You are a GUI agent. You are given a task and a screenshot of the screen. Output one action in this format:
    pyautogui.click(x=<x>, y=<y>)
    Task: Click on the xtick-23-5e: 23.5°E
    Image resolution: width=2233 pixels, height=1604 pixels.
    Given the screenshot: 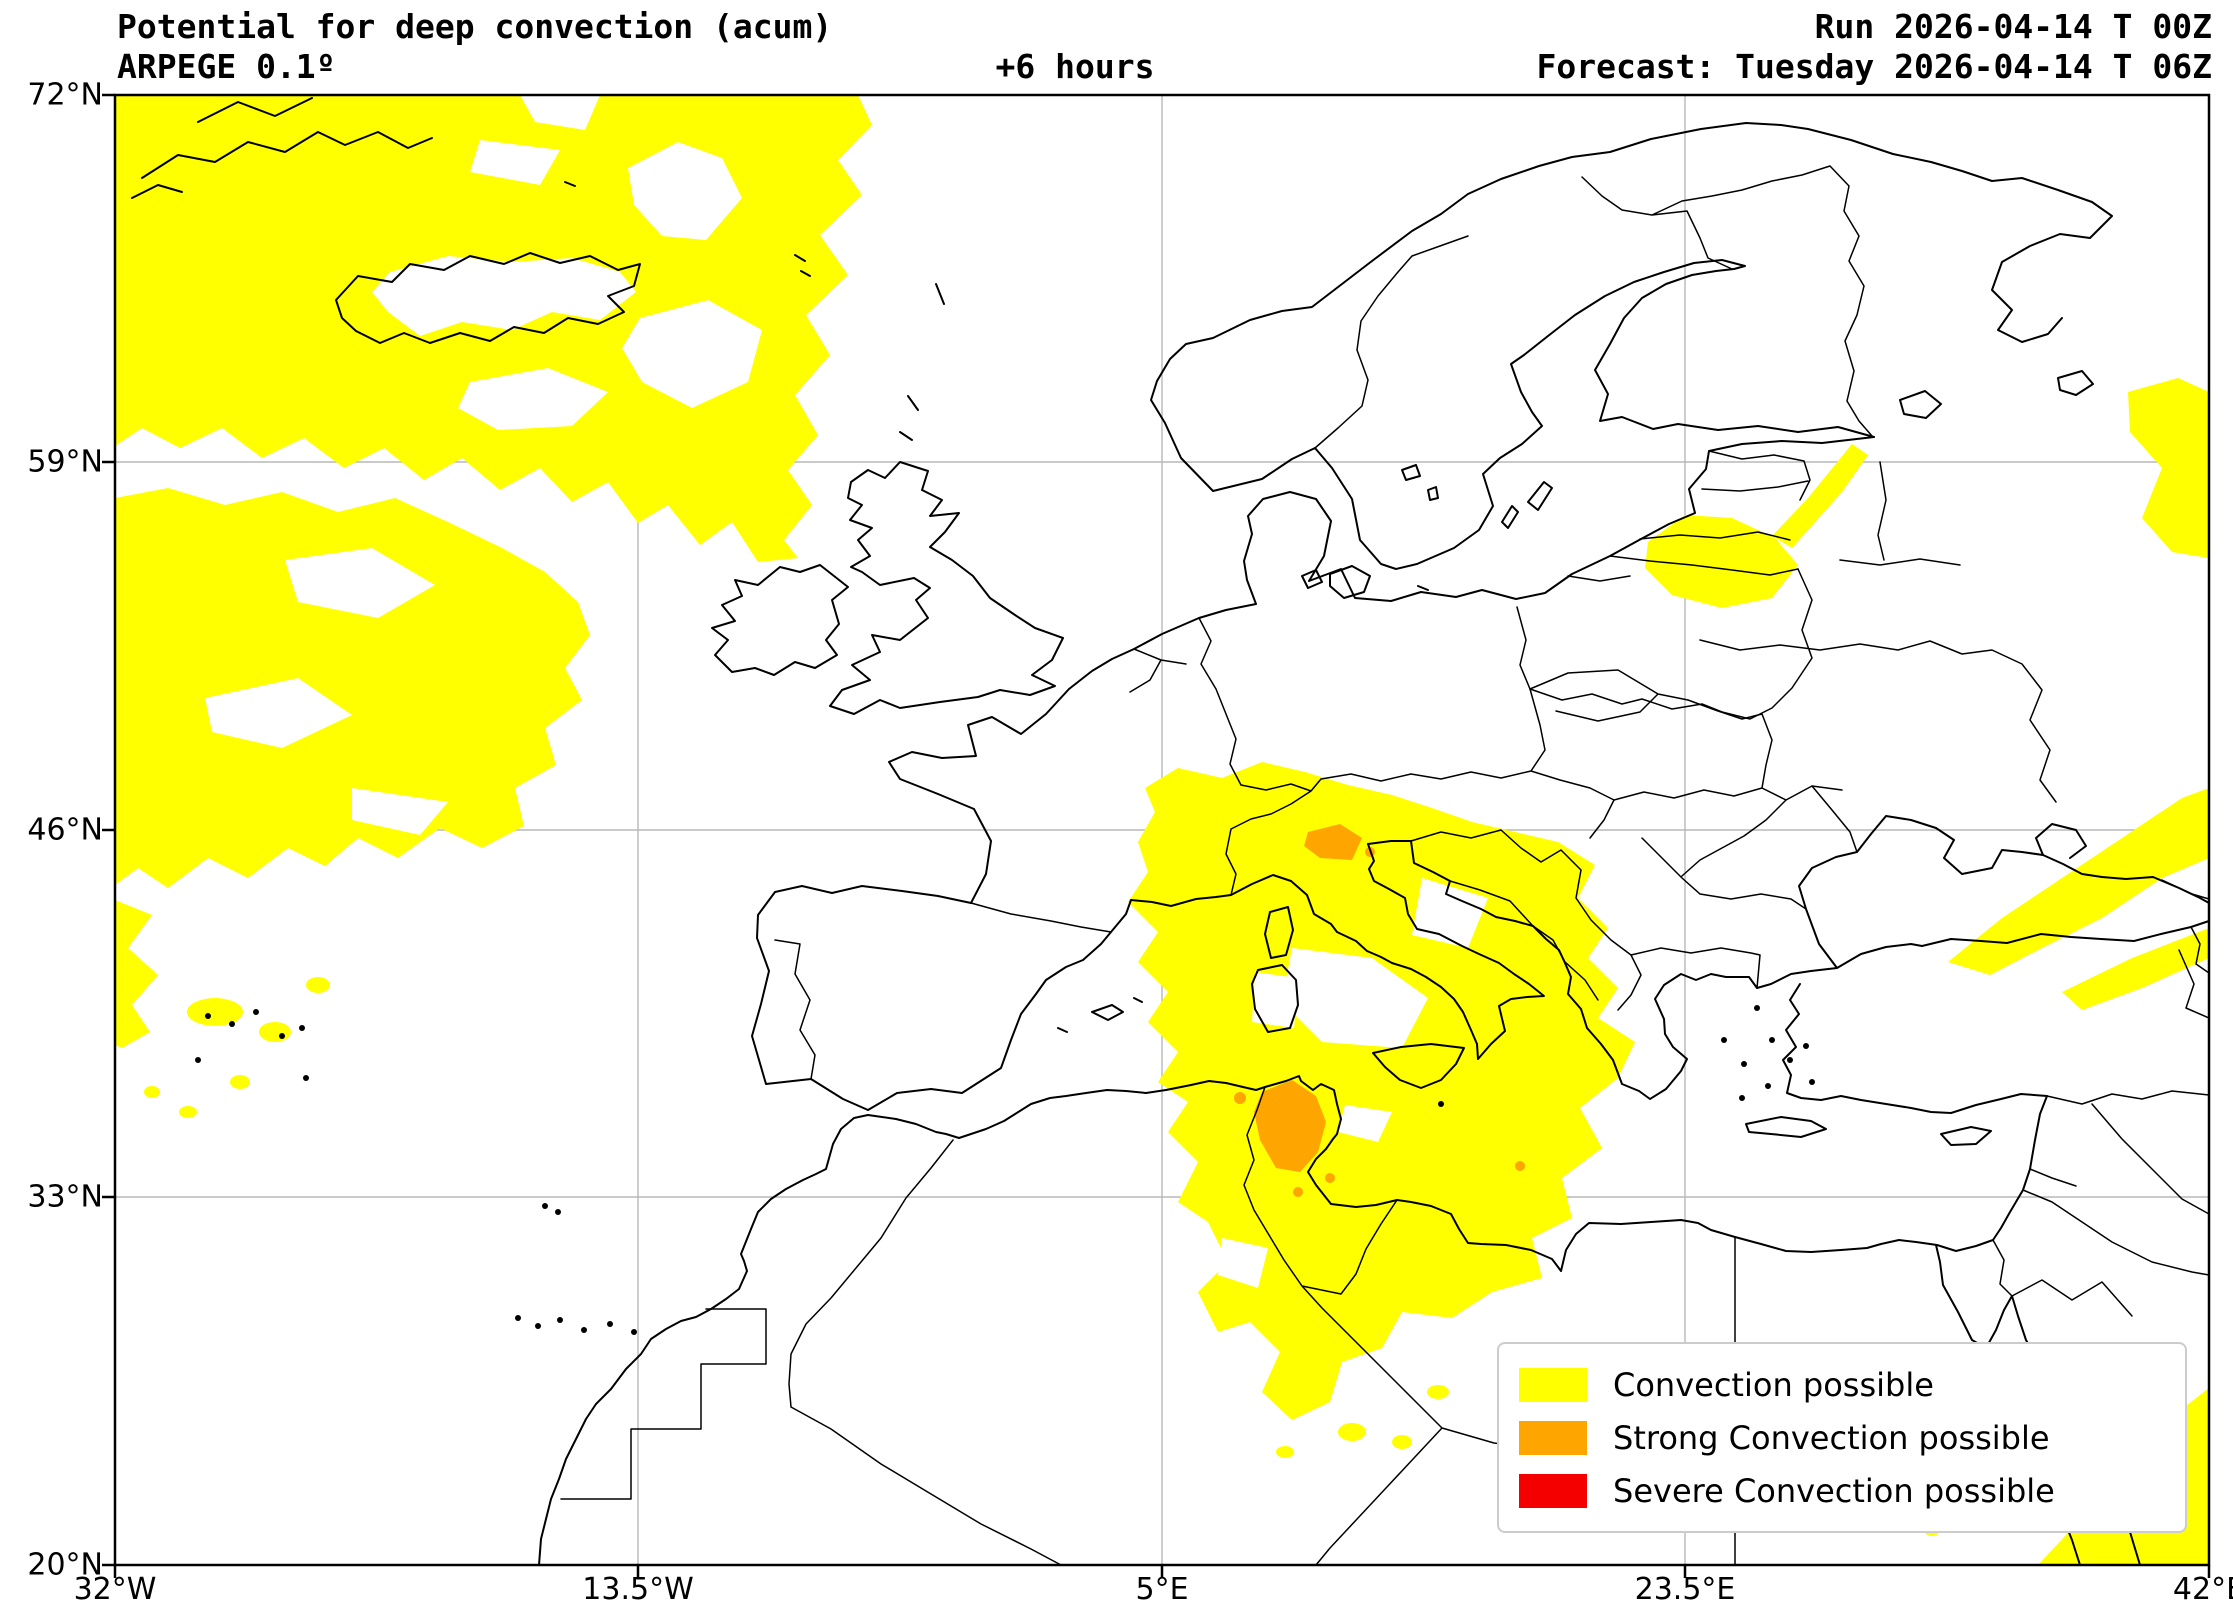 What is the action you would take?
    pyautogui.click(x=1685, y=1588)
    